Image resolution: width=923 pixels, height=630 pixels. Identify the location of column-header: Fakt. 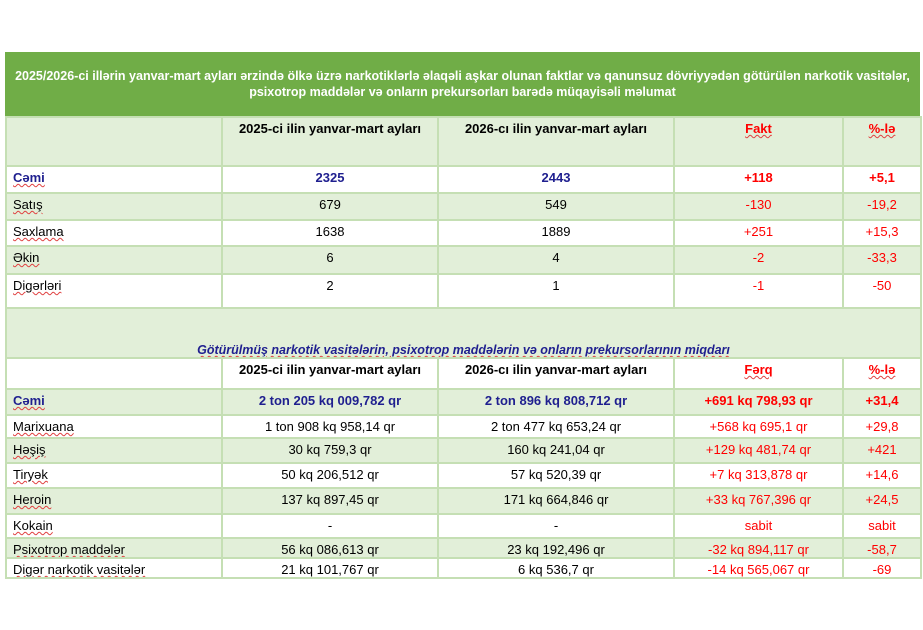
(758, 141).